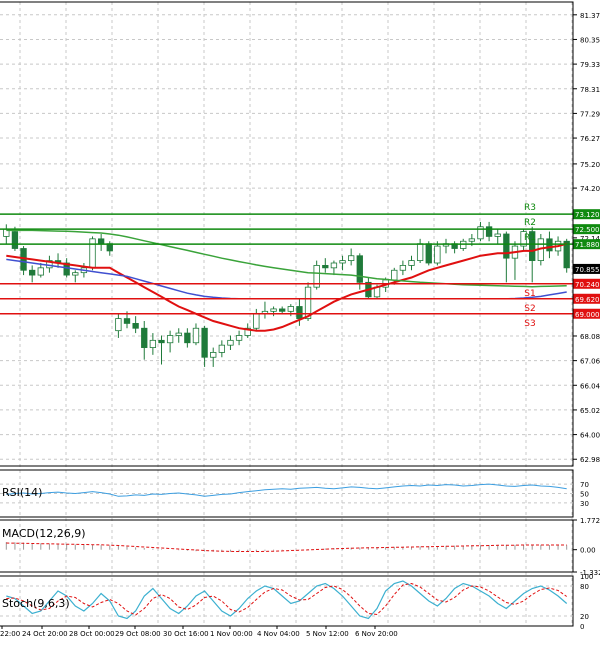 The width and height of the screenshot is (600, 645). Describe the element at coordinates (92, 634) in the screenshot. I see `time-axis-label: 28 Oct 00:00` at that location.